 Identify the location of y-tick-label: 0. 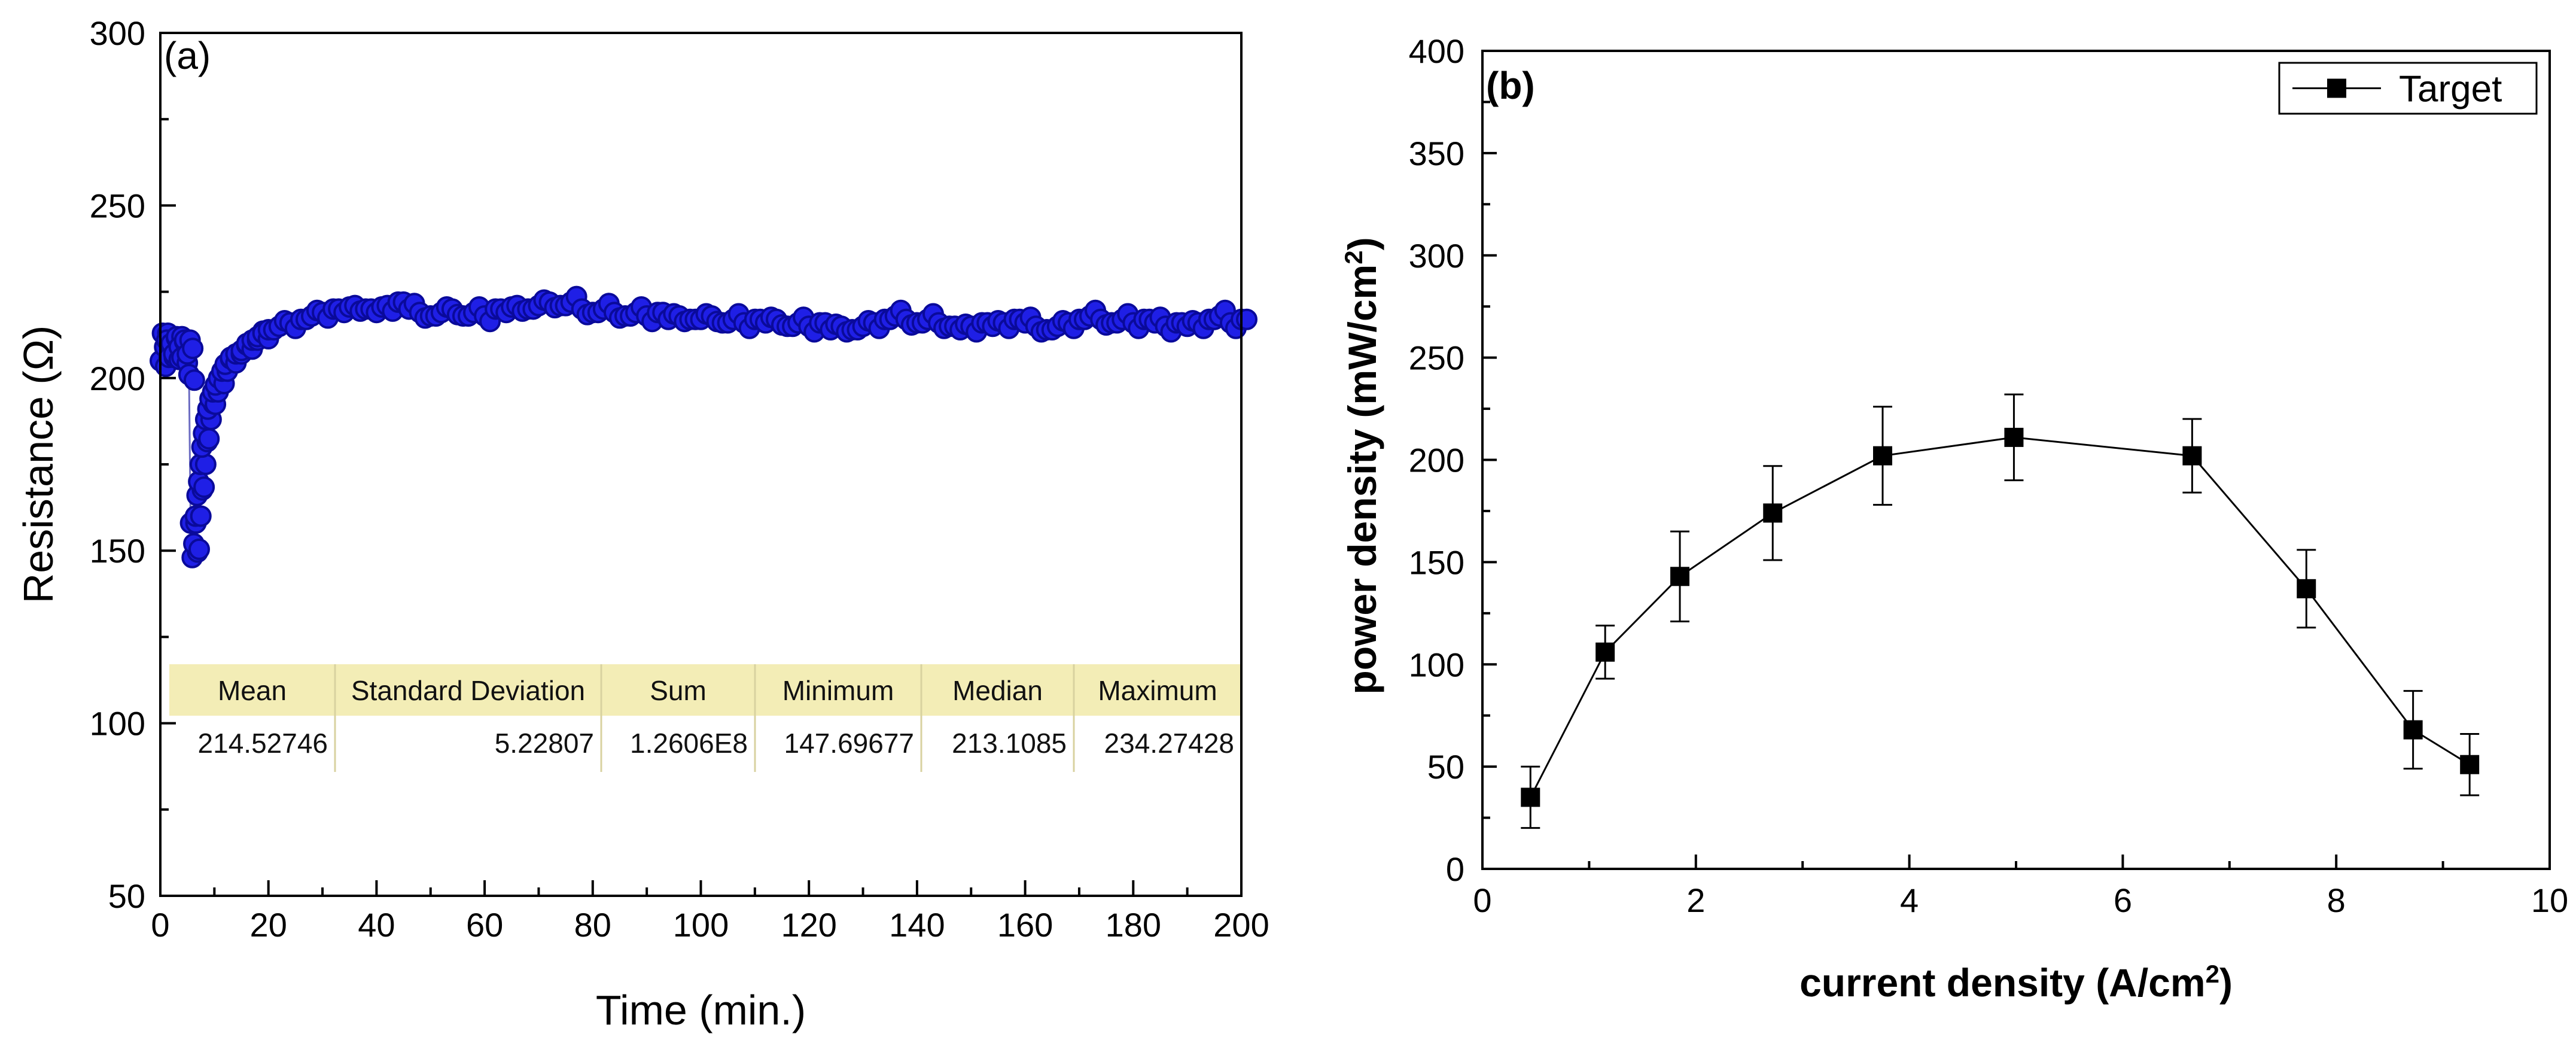
(1455, 869).